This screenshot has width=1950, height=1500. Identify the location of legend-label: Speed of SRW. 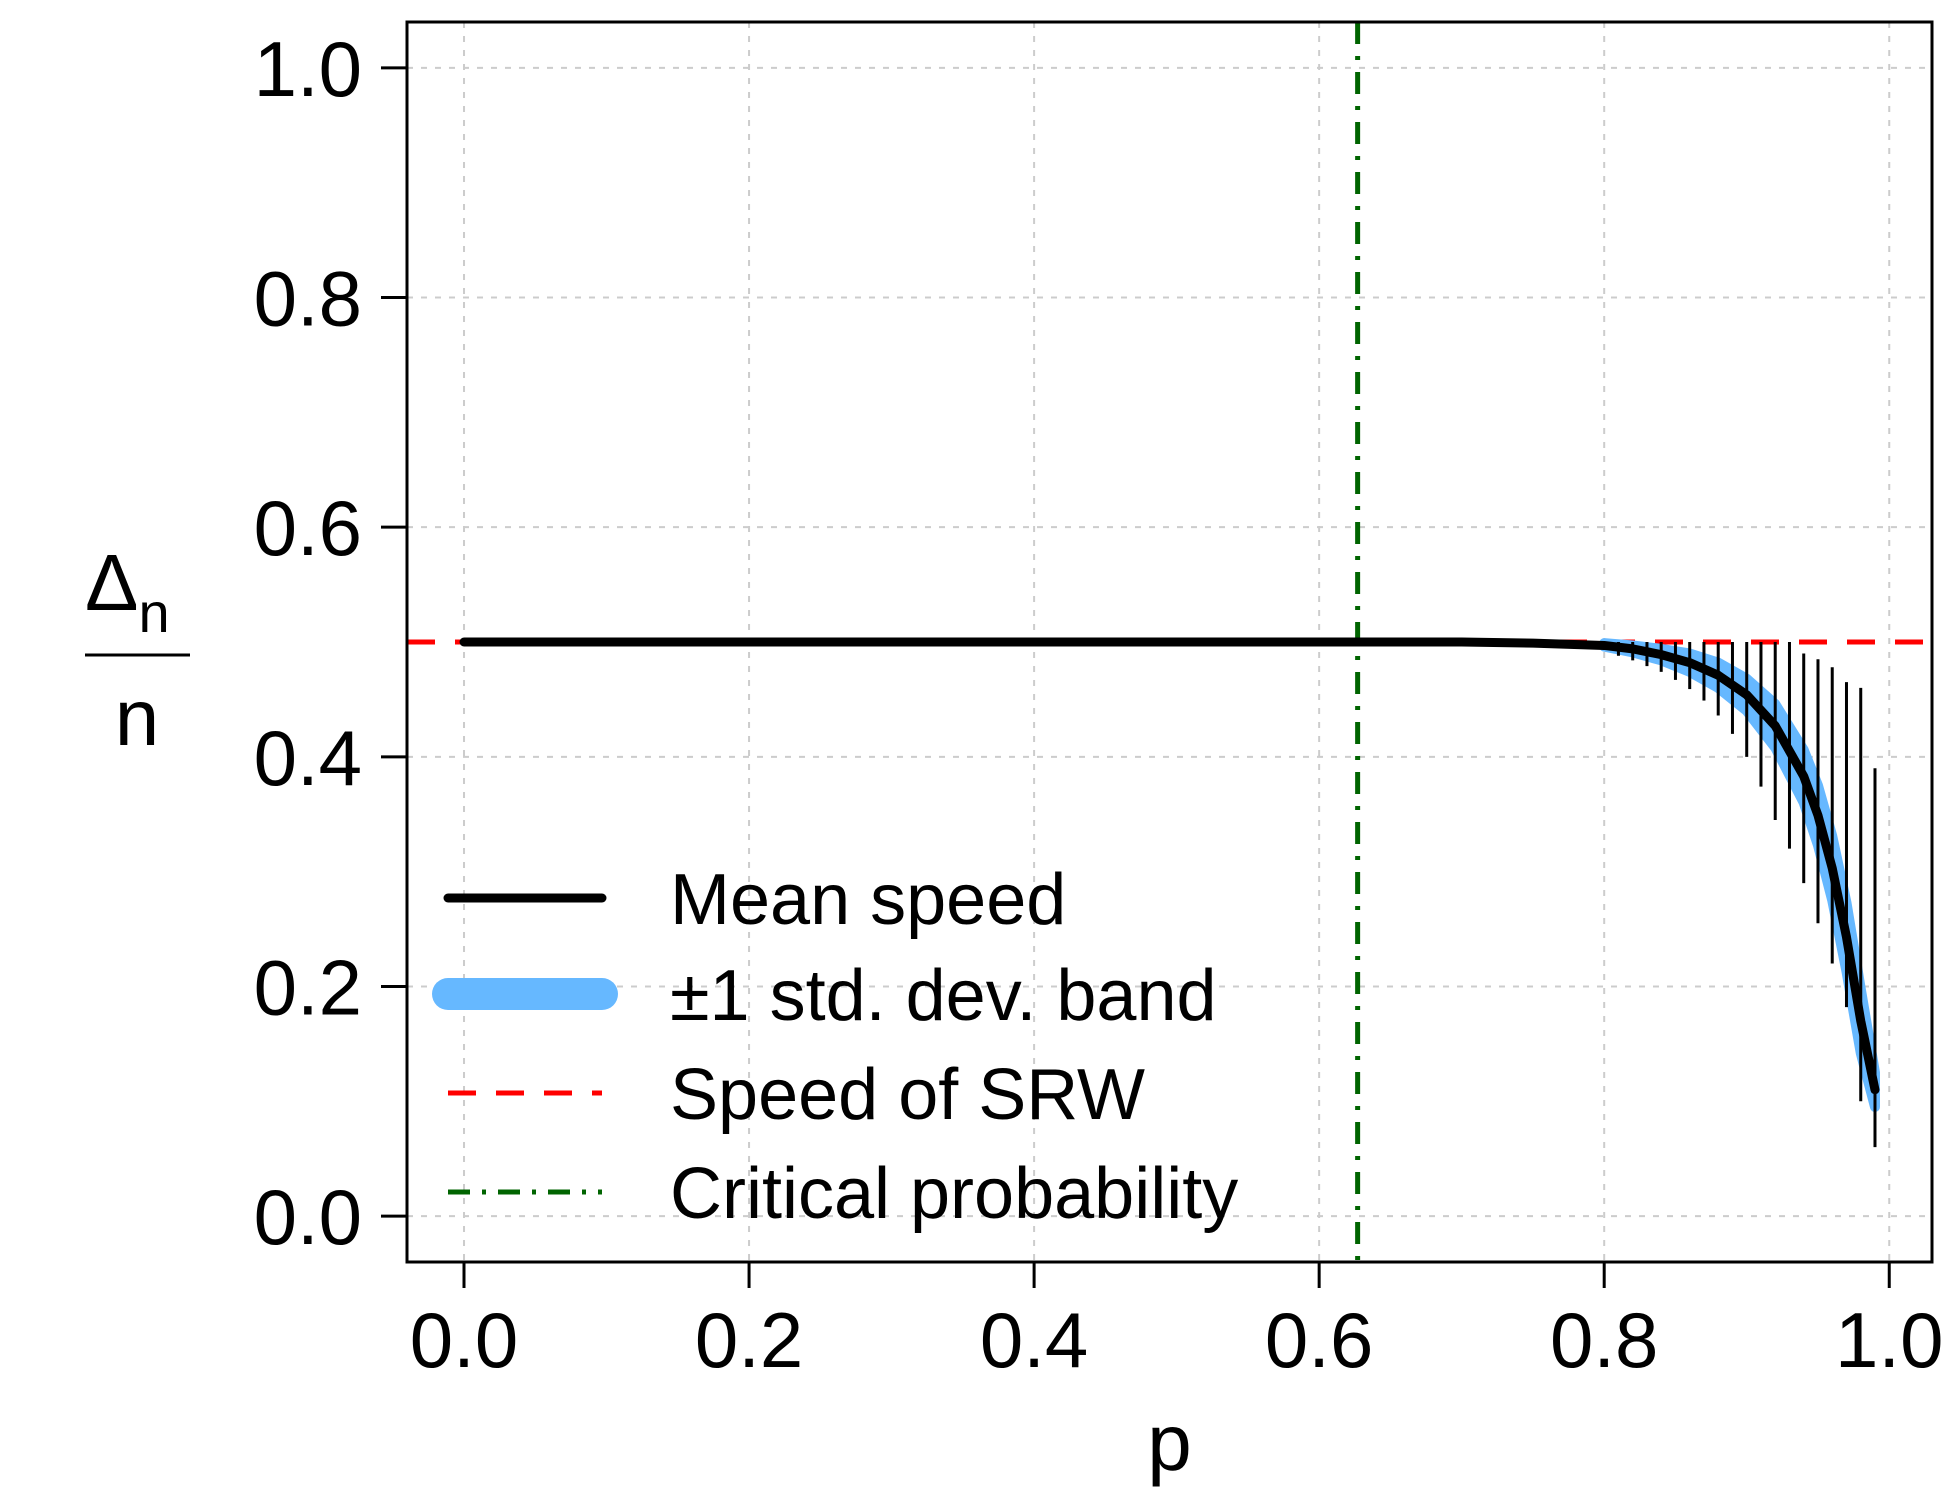
(907, 1095).